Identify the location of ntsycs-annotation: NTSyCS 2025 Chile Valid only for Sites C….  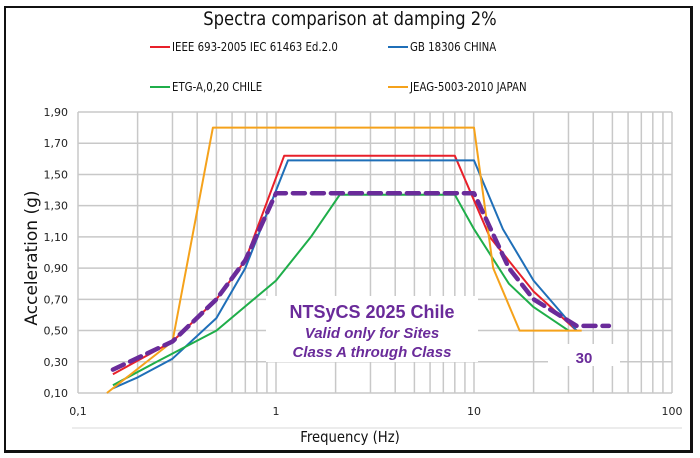
(372, 329).